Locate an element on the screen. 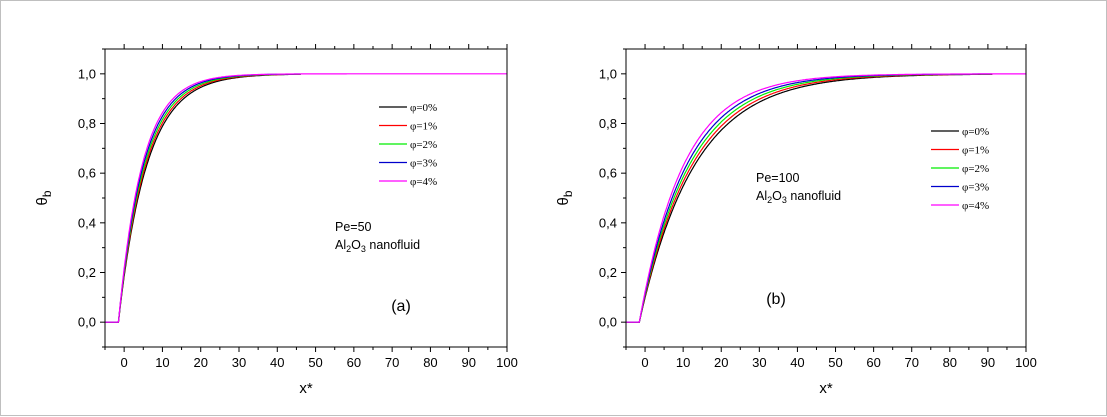  panel-label: (b) is located at coordinates (776, 299).